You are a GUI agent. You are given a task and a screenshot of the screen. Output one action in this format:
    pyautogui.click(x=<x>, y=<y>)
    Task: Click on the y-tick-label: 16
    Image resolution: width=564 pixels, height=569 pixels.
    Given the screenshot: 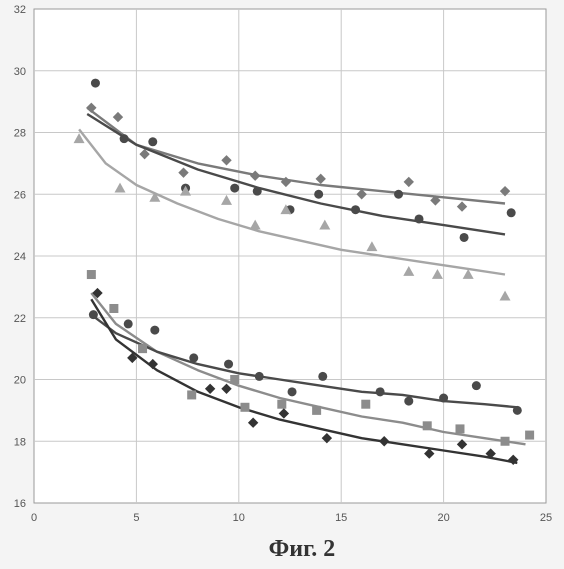 What is the action you would take?
    pyautogui.click(x=20, y=504)
    